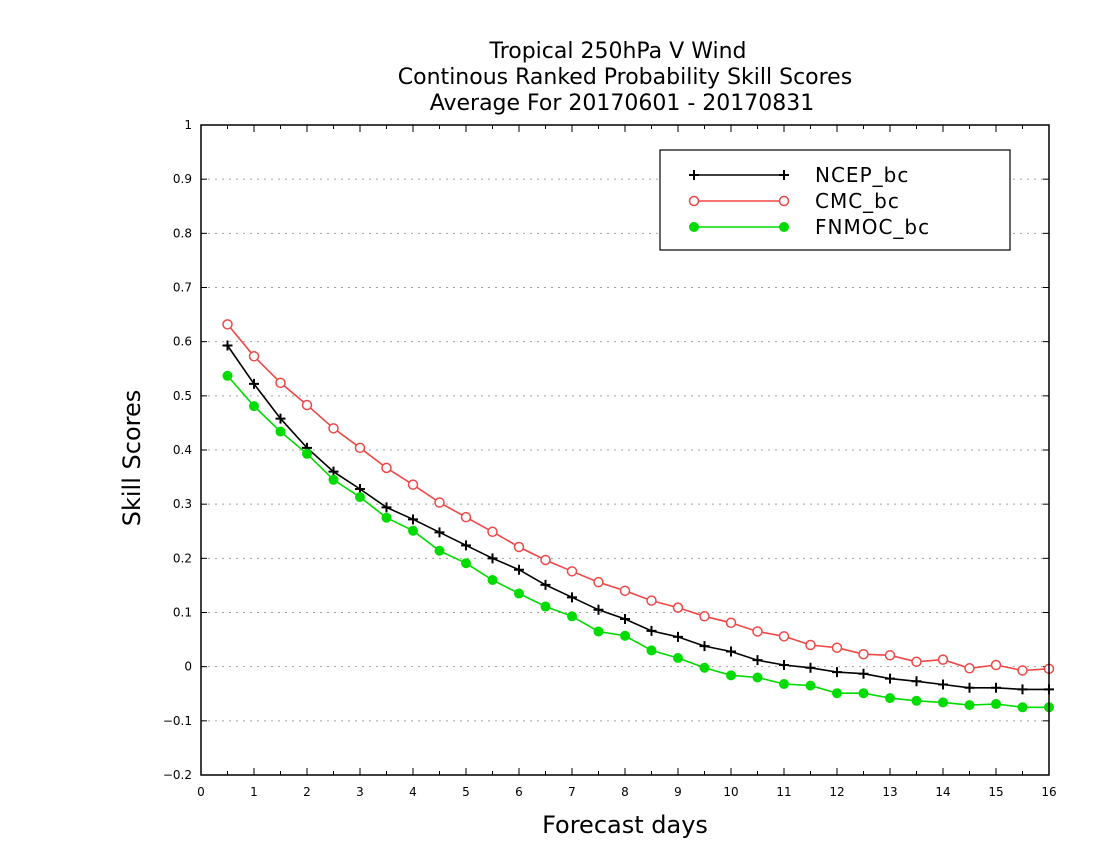 This screenshot has width=1100, height=850. Describe the element at coordinates (995, 792) in the screenshot. I see `x-tick-label: 15` at that location.